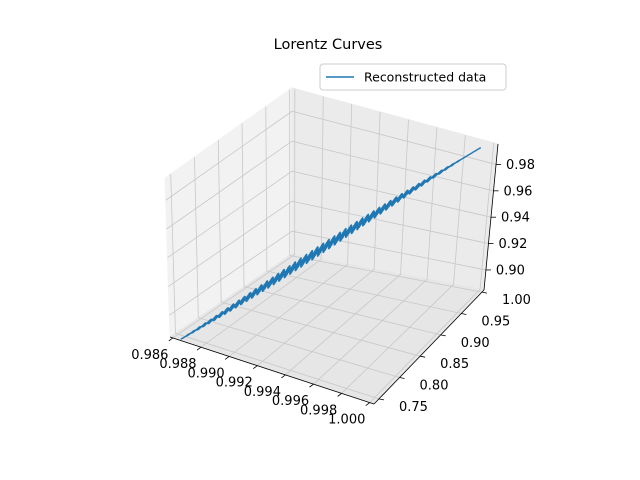 The width and height of the screenshot is (640, 480). Describe the element at coordinates (328, 45) in the screenshot. I see `chart-title: Lorentz Curves` at that location.